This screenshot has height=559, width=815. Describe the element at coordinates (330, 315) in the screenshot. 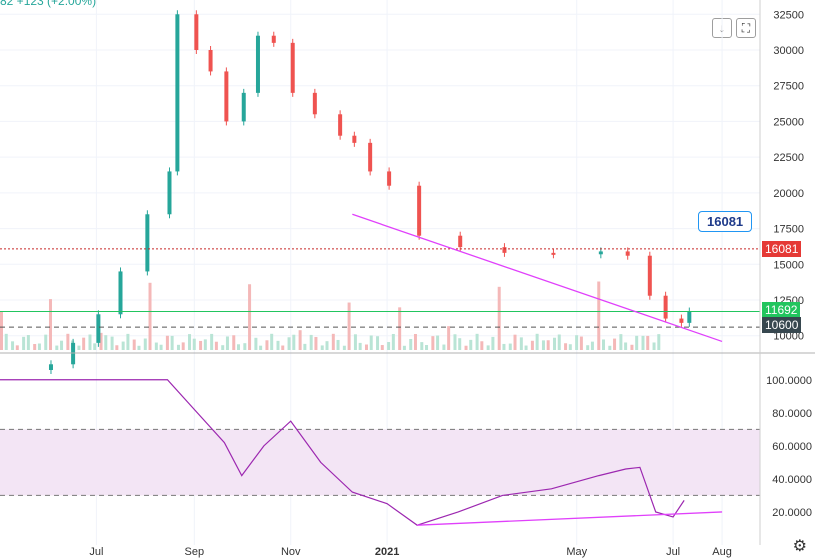

I see `volume-bars` at that location.